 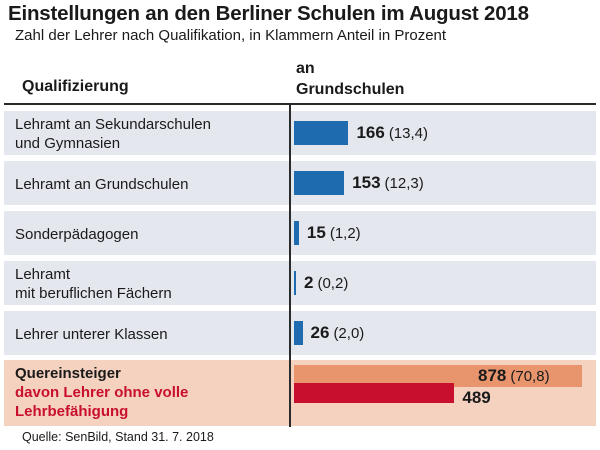 I want to click on value-label: 166 (13,4), so click(x=392, y=133).